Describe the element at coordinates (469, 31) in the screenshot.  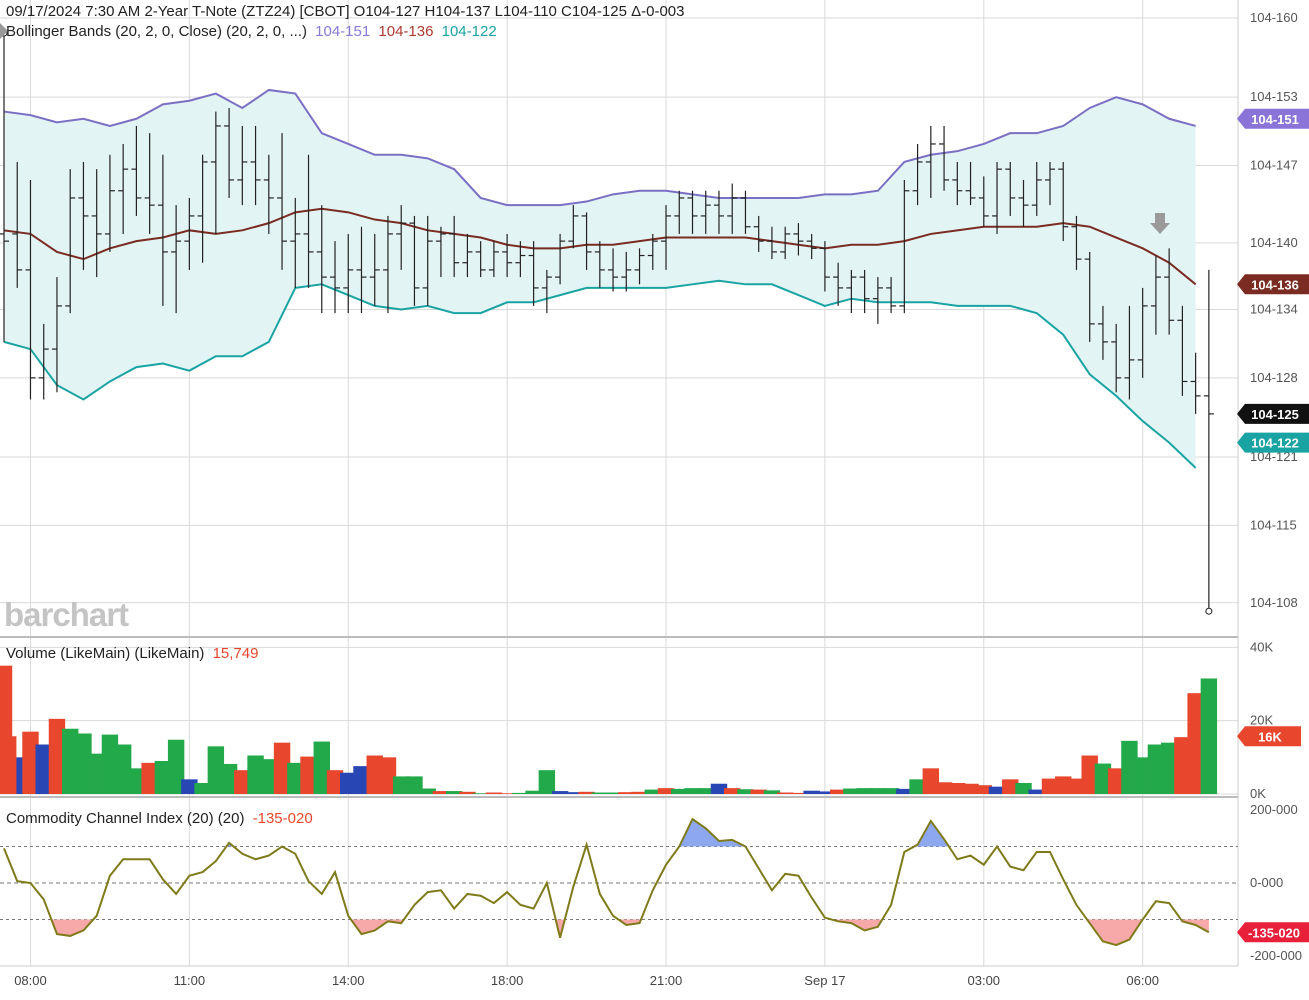
I see `bollinger-lower-value: 104-122` at that location.